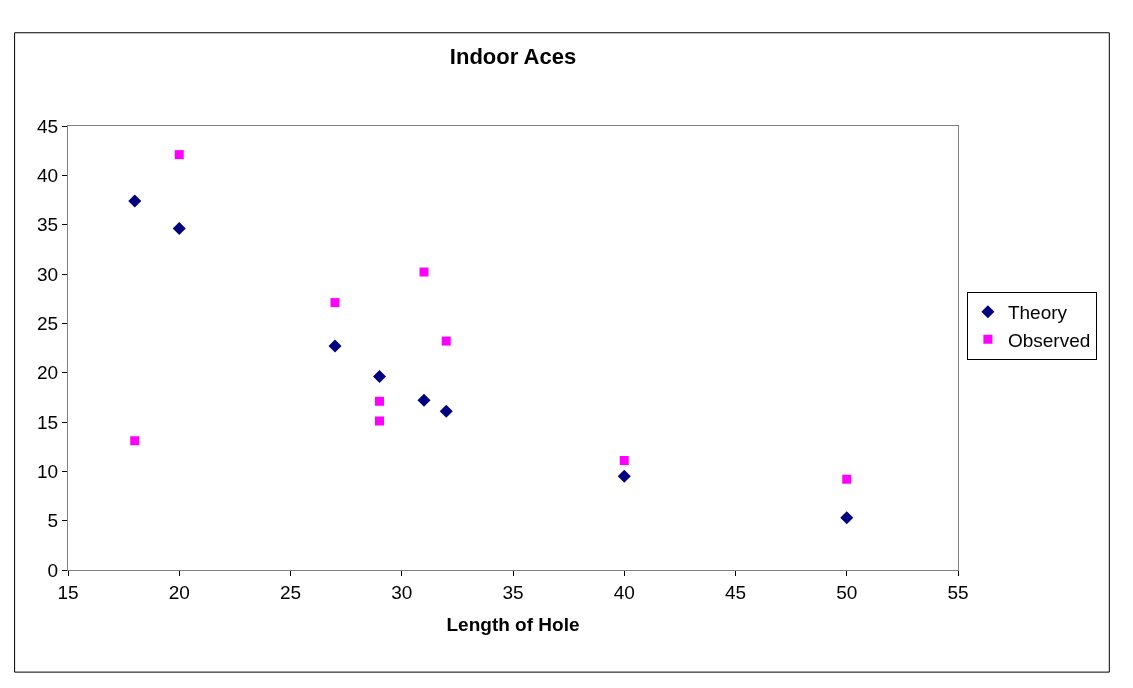 This screenshot has height=688, width=1133. What do you see at coordinates (53, 570) in the screenshot?
I see `y-tick-label: 0` at bounding box center [53, 570].